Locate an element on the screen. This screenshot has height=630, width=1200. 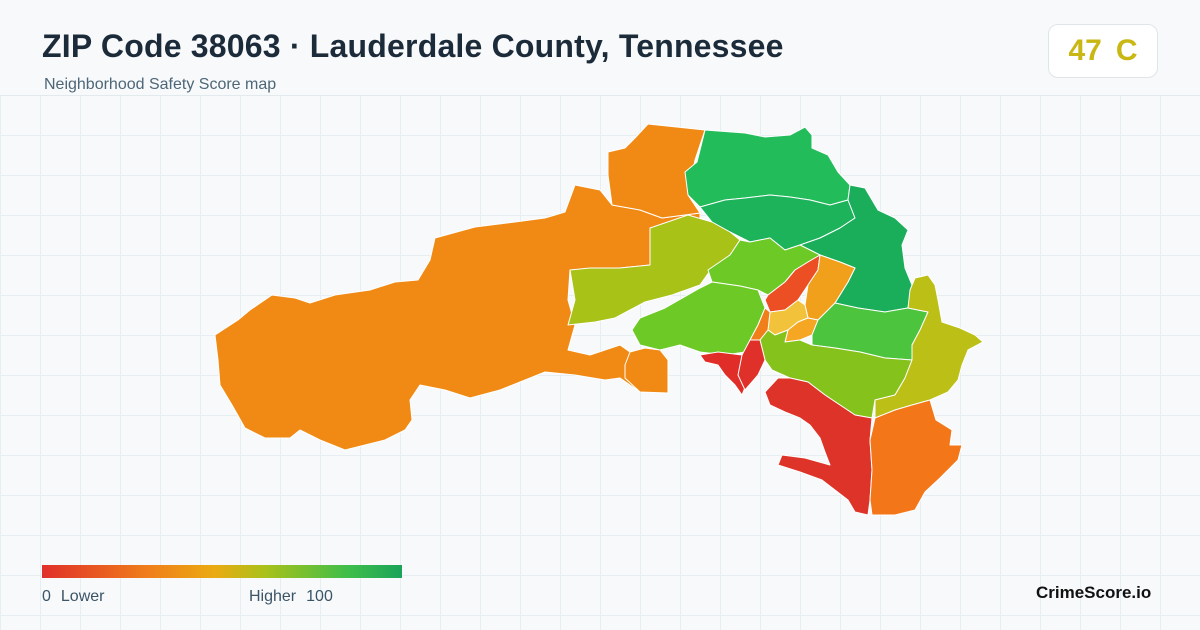
legend-low: 0 Lower is located at coordinates (73, 597).